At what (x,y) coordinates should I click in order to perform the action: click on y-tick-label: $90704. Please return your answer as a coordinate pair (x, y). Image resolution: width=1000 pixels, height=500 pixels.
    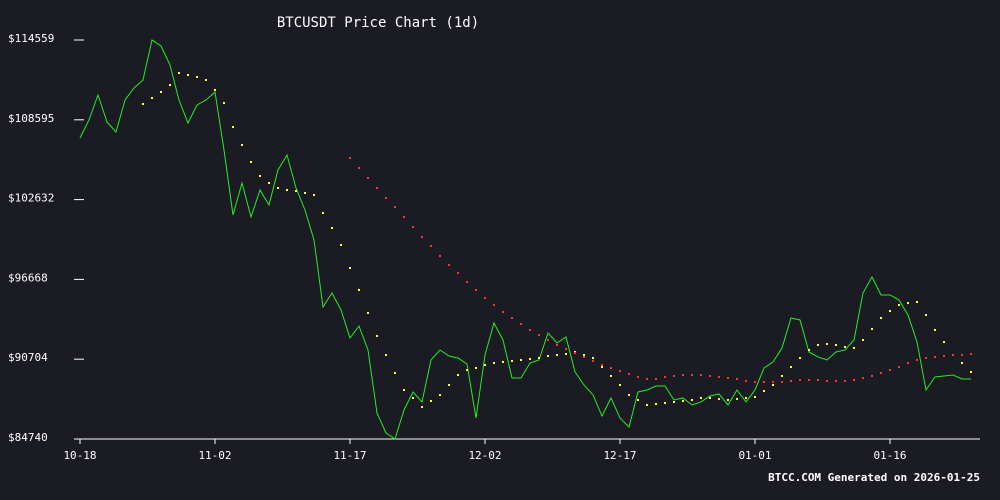
    Looking at the image, I should click on (28, 357).